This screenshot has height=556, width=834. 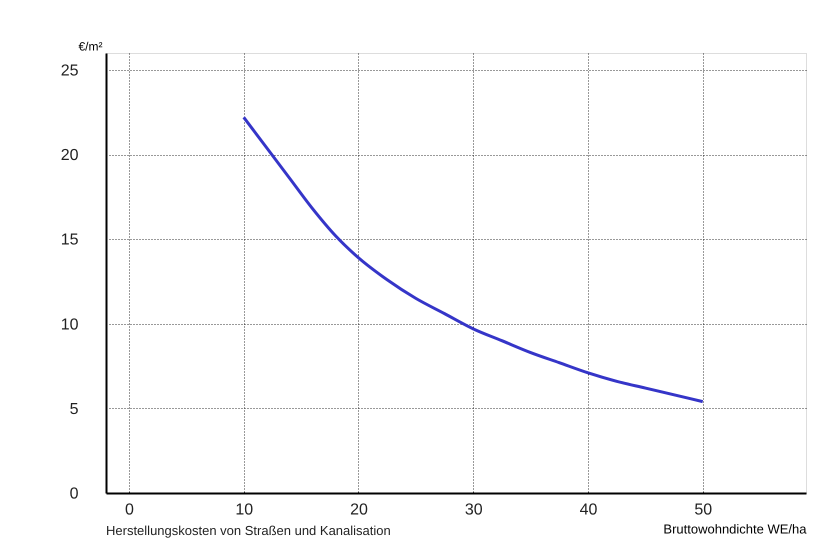 I want to click on x-tick-label: 30, so click(x=473, y=510).